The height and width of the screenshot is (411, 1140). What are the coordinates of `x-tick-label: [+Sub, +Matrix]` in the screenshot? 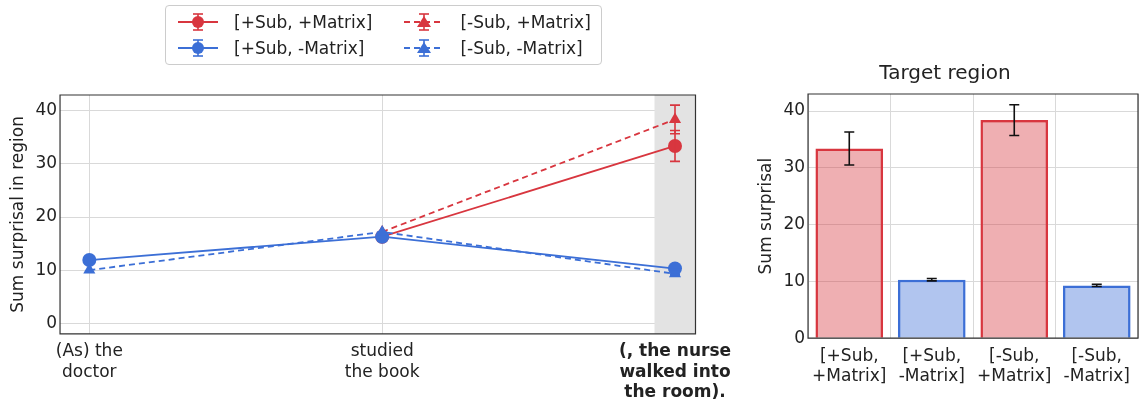 It's located at (849, 365).